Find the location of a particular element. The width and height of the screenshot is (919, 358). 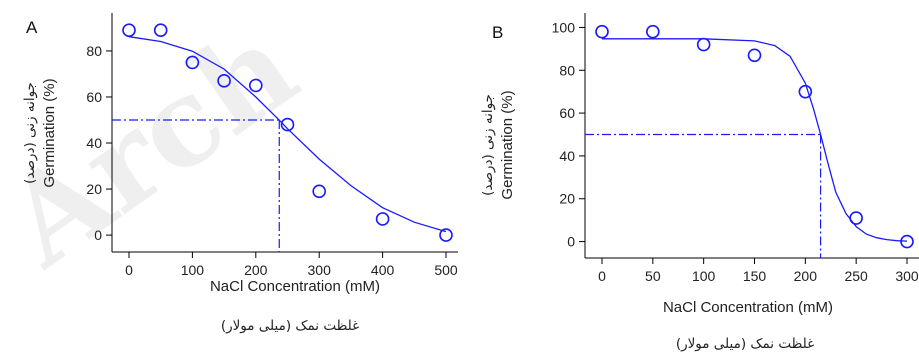

x-tick-label: 500 is located at coordinates (446, 270).